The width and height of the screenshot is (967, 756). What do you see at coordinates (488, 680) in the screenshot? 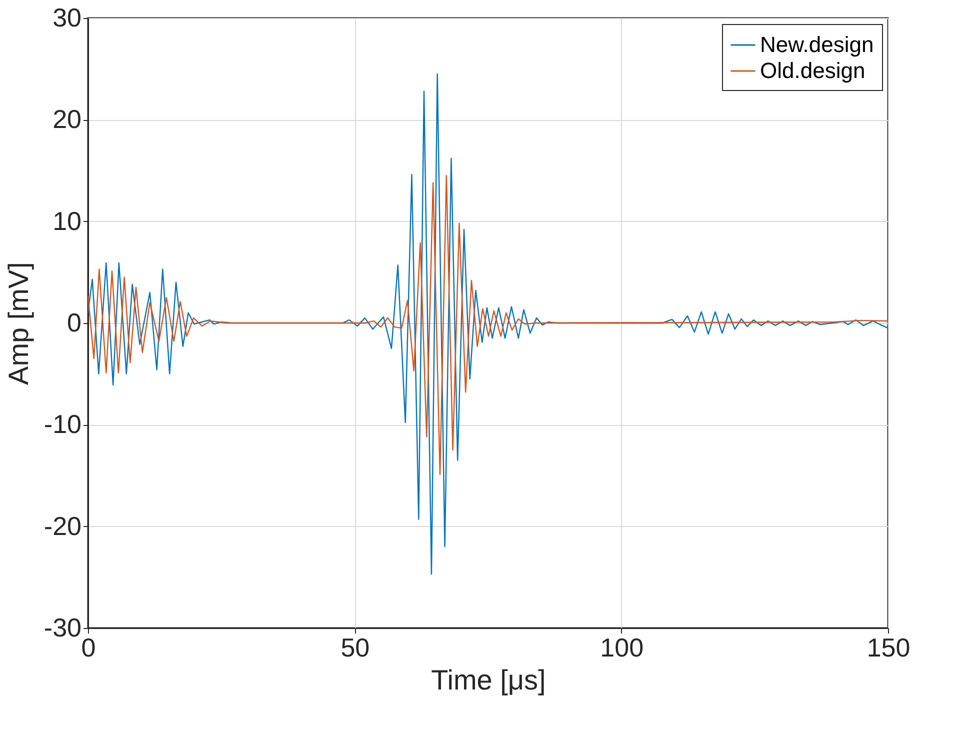
I see `x-axis-title: Time [μs]` at bounding box center [488, 680].